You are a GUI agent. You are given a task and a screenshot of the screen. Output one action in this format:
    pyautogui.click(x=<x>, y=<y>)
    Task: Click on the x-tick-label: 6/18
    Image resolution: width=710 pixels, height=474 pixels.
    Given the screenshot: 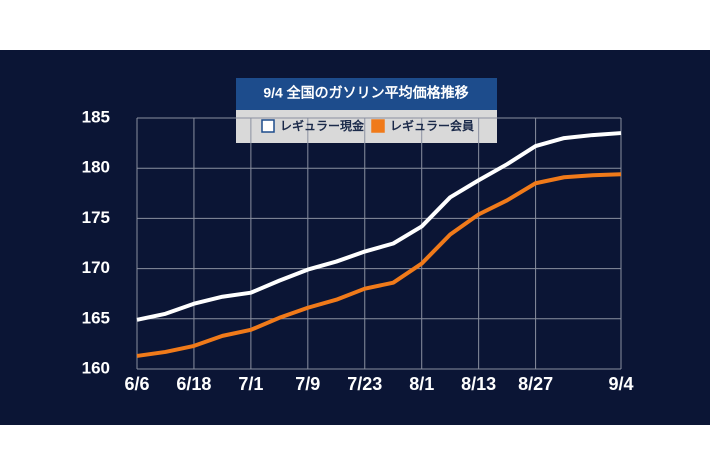 What is the action you would take?
    pyautogui.click(x=193, y=384)
    